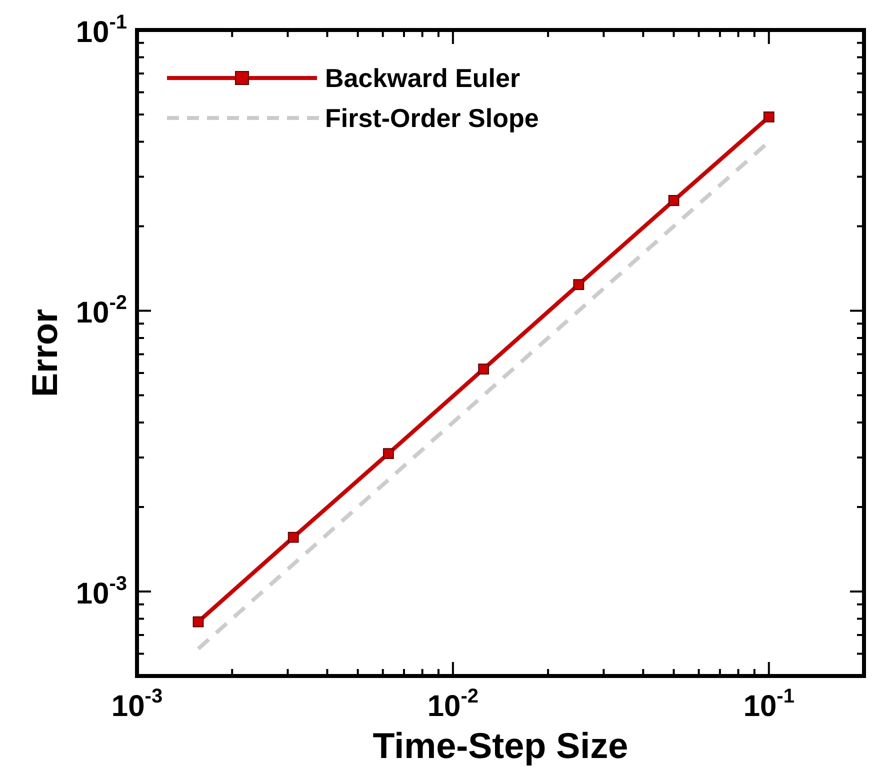 The width and height of the screenshot is (880, 784). Describe the element at coordinates (500, 745) in the screenshot. I see `x-axis-title: Time-Step Size` at that location.